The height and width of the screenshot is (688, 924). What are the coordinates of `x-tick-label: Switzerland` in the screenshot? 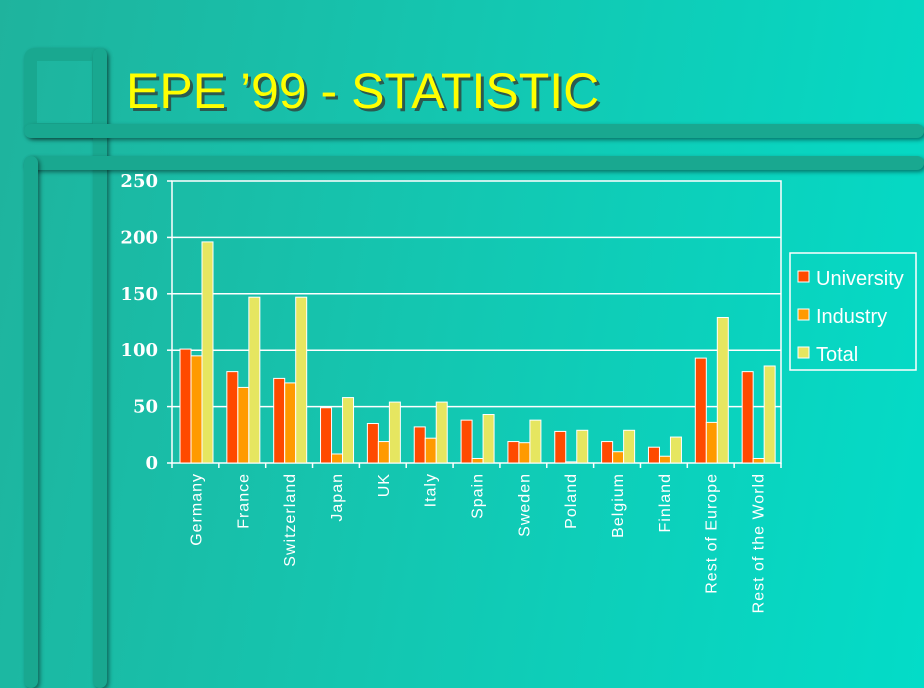 It's located at (290, 520).